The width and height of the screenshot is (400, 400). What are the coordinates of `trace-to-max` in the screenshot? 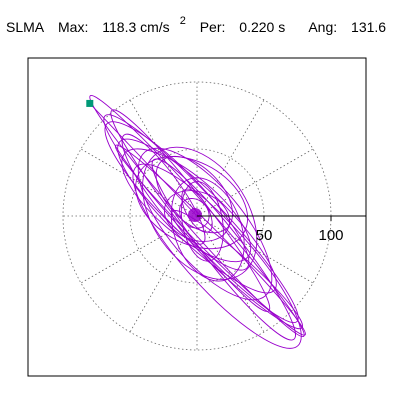 It's located at (143, 160).